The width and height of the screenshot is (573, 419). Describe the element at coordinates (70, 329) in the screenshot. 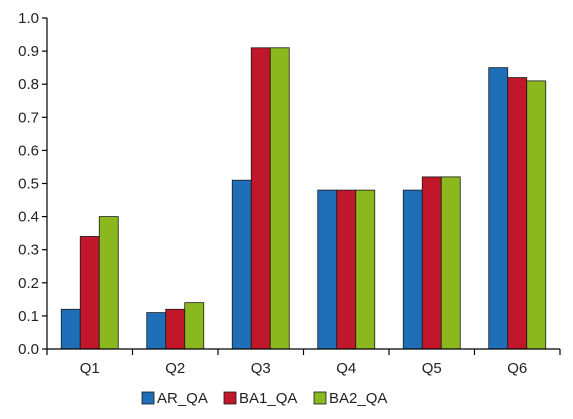

I see `bar-ar-qa-q1` at that location.